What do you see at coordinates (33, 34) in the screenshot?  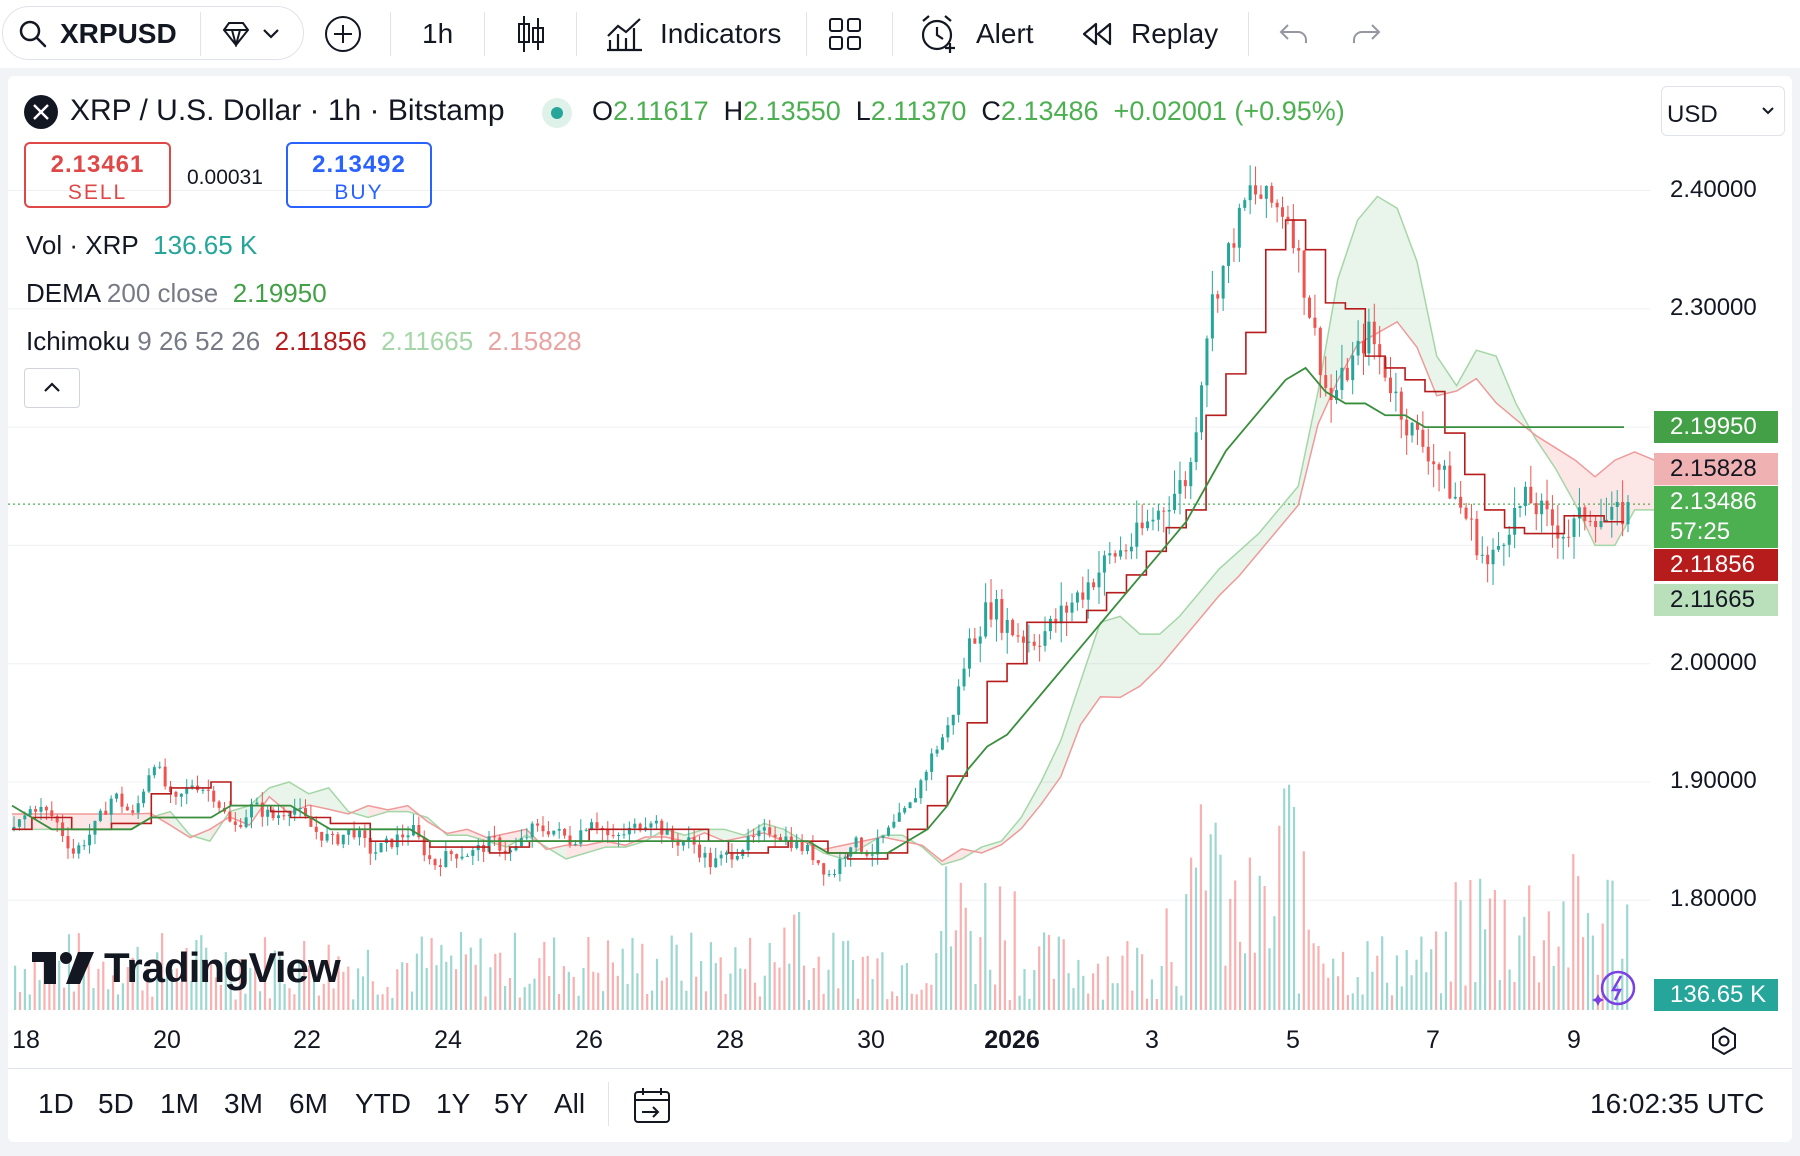 I see `search-icon` at bounding box center [33, 34].